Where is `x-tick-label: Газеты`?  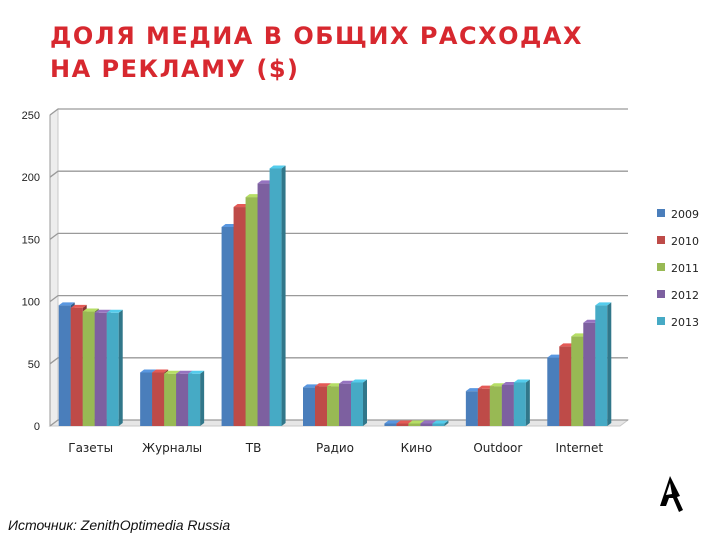 x-tick-label: Газеты is located at coordinates (90, 448).